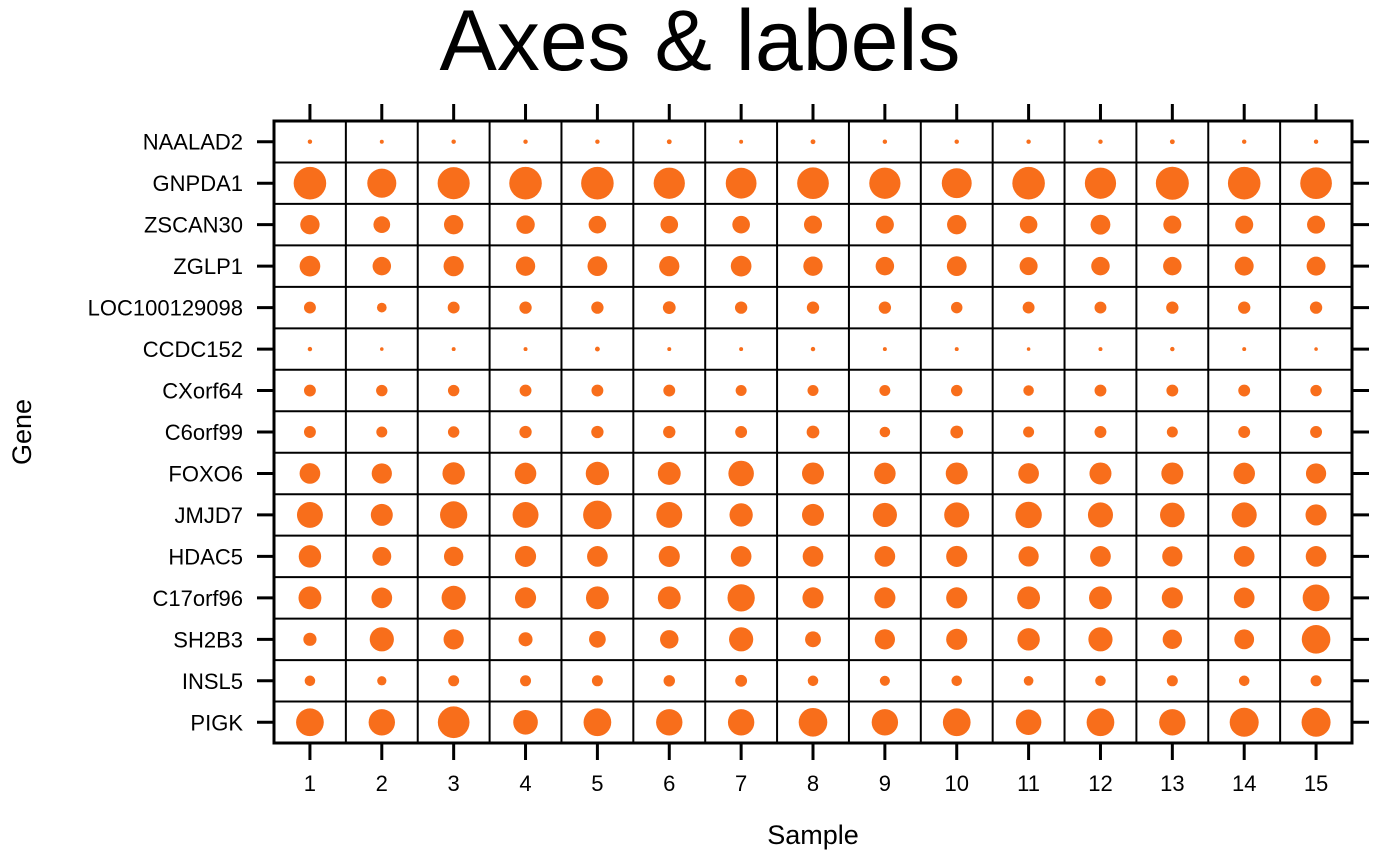  I want to click on x-axis-label: Sample, so click(813, 835).